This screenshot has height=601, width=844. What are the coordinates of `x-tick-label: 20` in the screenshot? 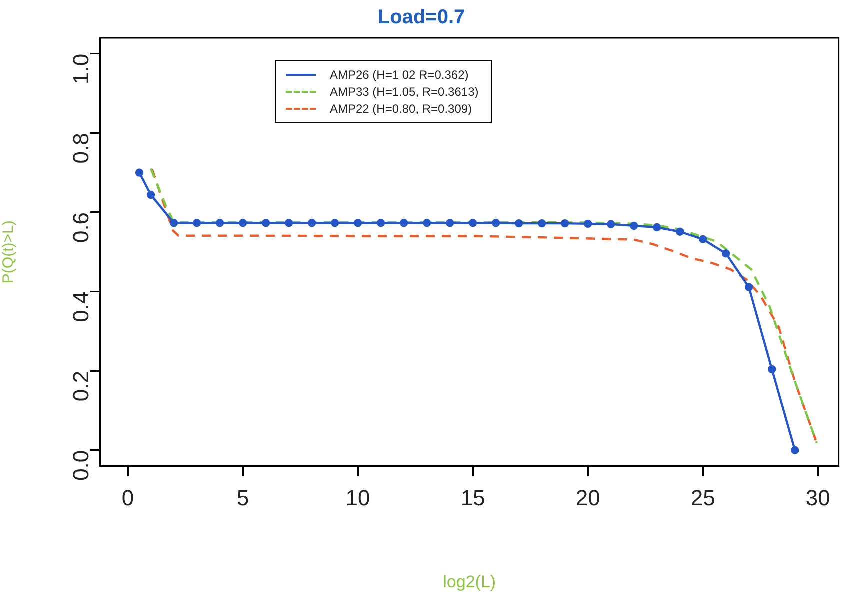 It's located at (588, 497).